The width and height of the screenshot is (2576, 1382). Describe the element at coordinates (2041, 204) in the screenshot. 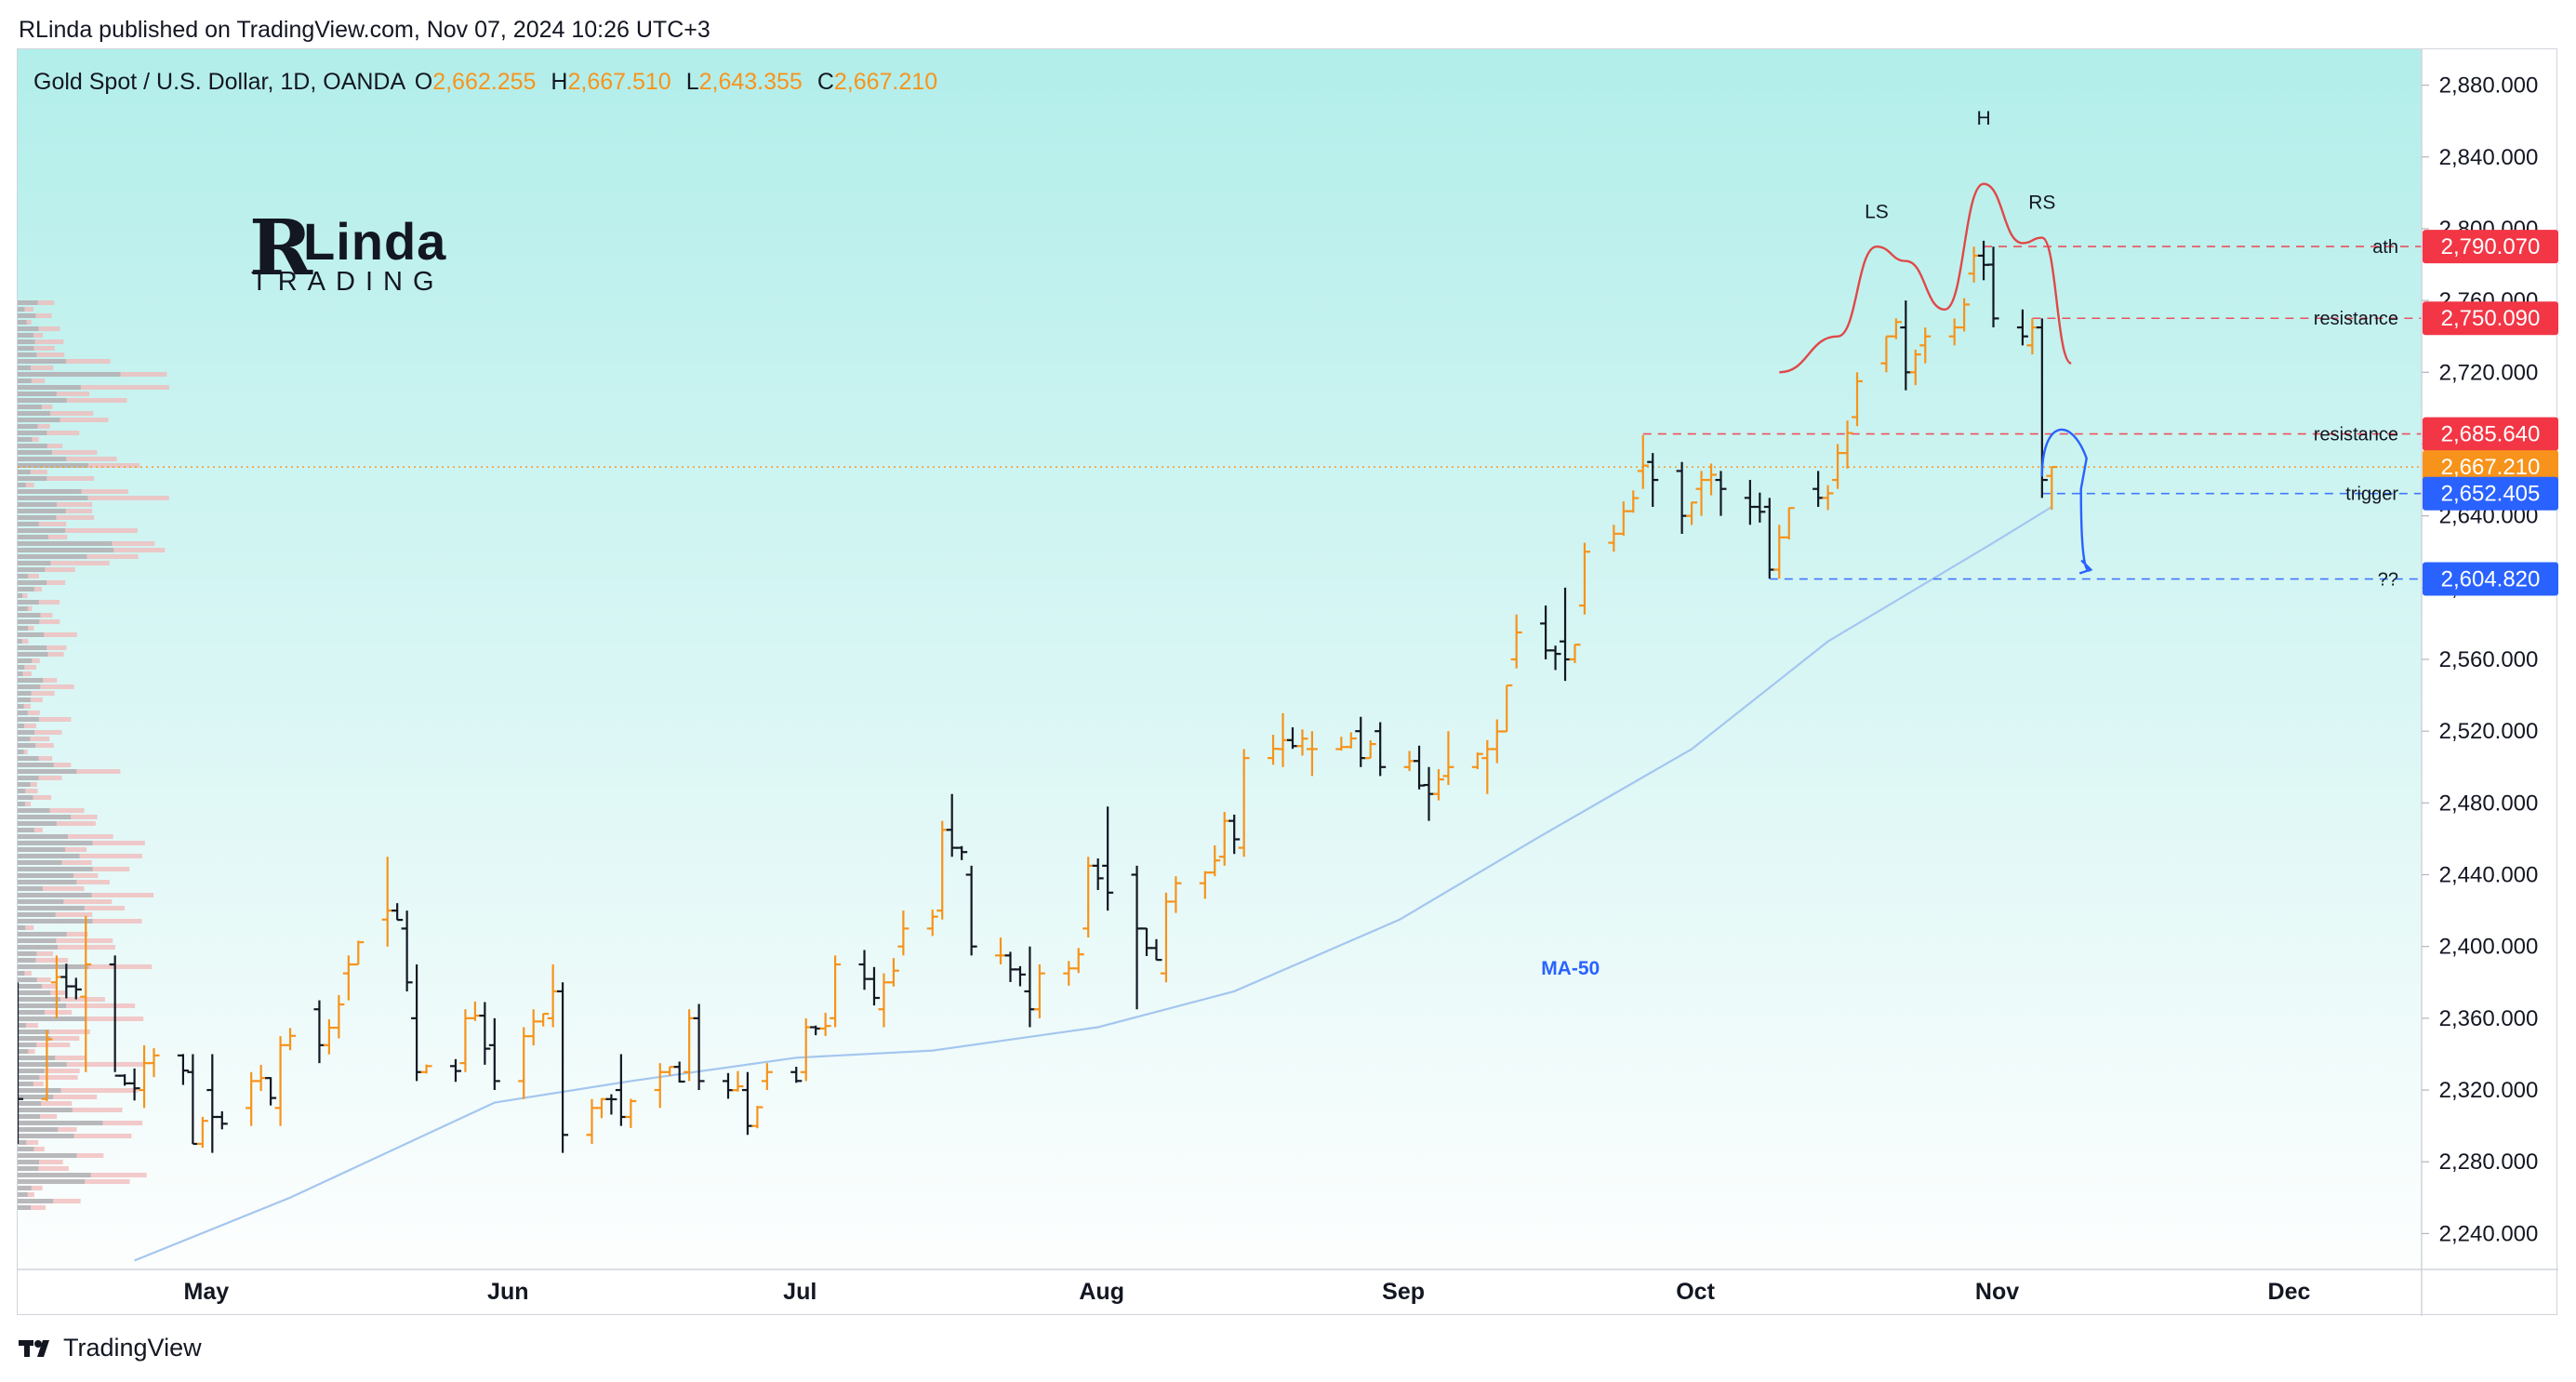

I see `pattern-label: RS` at that location.